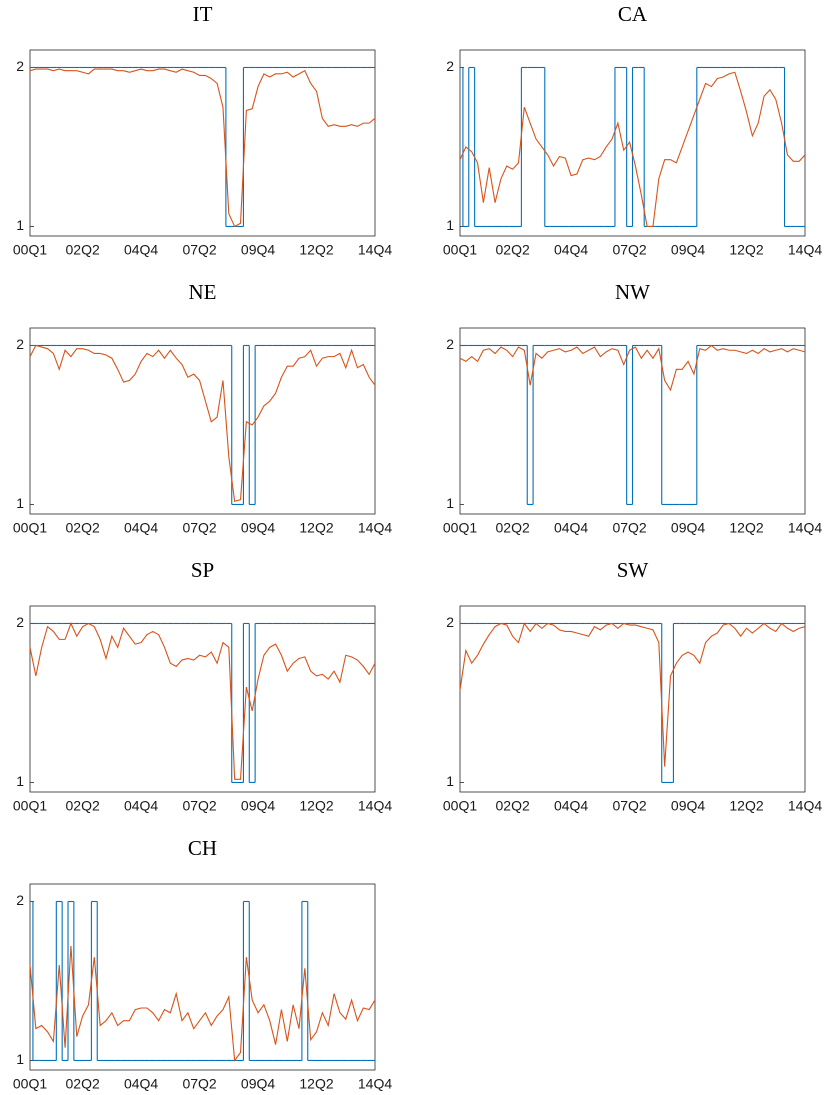 The width and height of the screenshot is (831, 1095). Describe the element at coordinates (633, 570) in the screenshot. I see `panel-title: SW` at that location.